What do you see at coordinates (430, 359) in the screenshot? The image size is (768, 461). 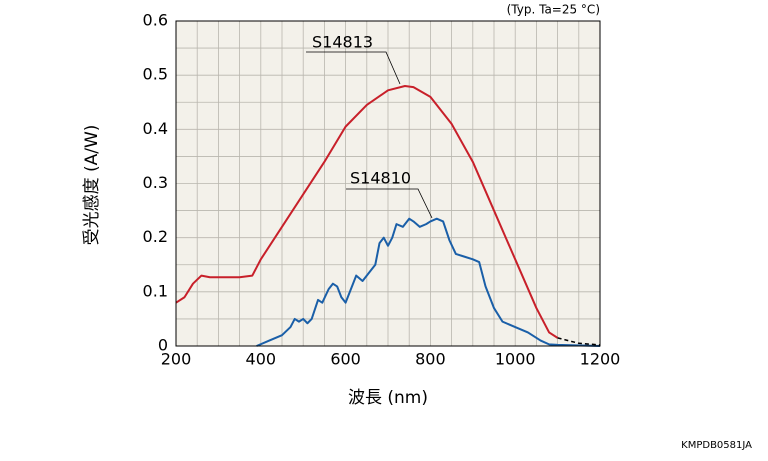 I see `x-tick-label: 800` at bounding box center [430, 359].